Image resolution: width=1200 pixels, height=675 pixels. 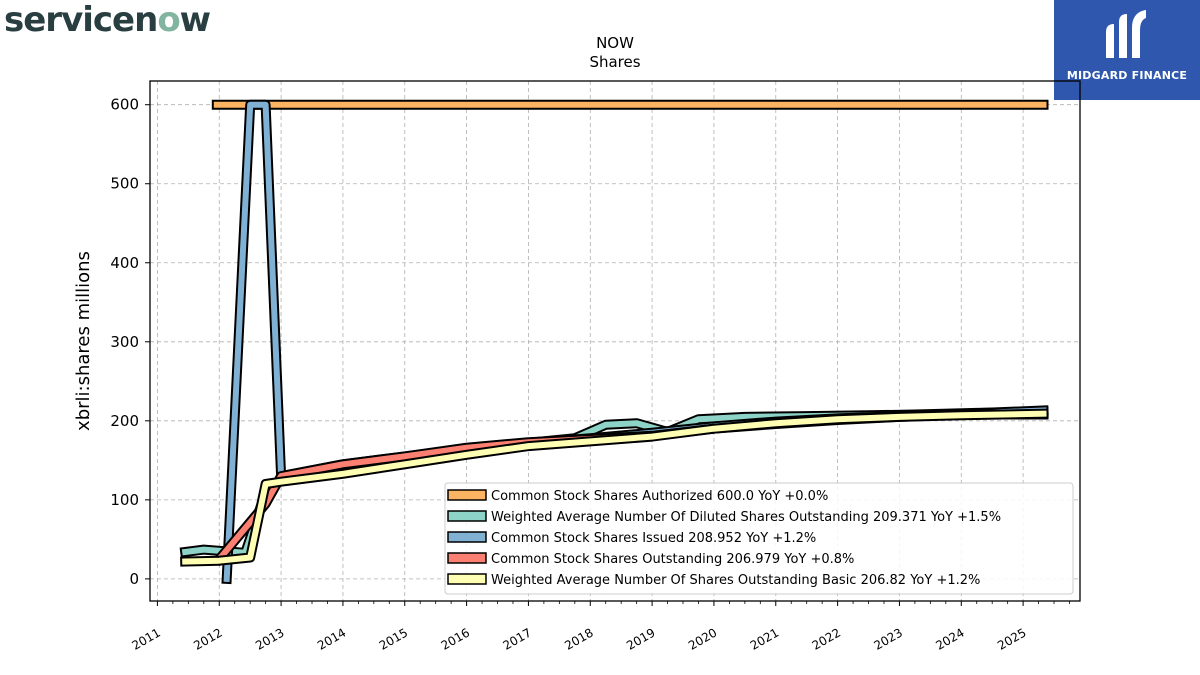 What do you see at coordinates (1127, 75) in the screenshot?
I see `partner-name: MIDGARD FINANCE` at bounding box center [1127, 75].